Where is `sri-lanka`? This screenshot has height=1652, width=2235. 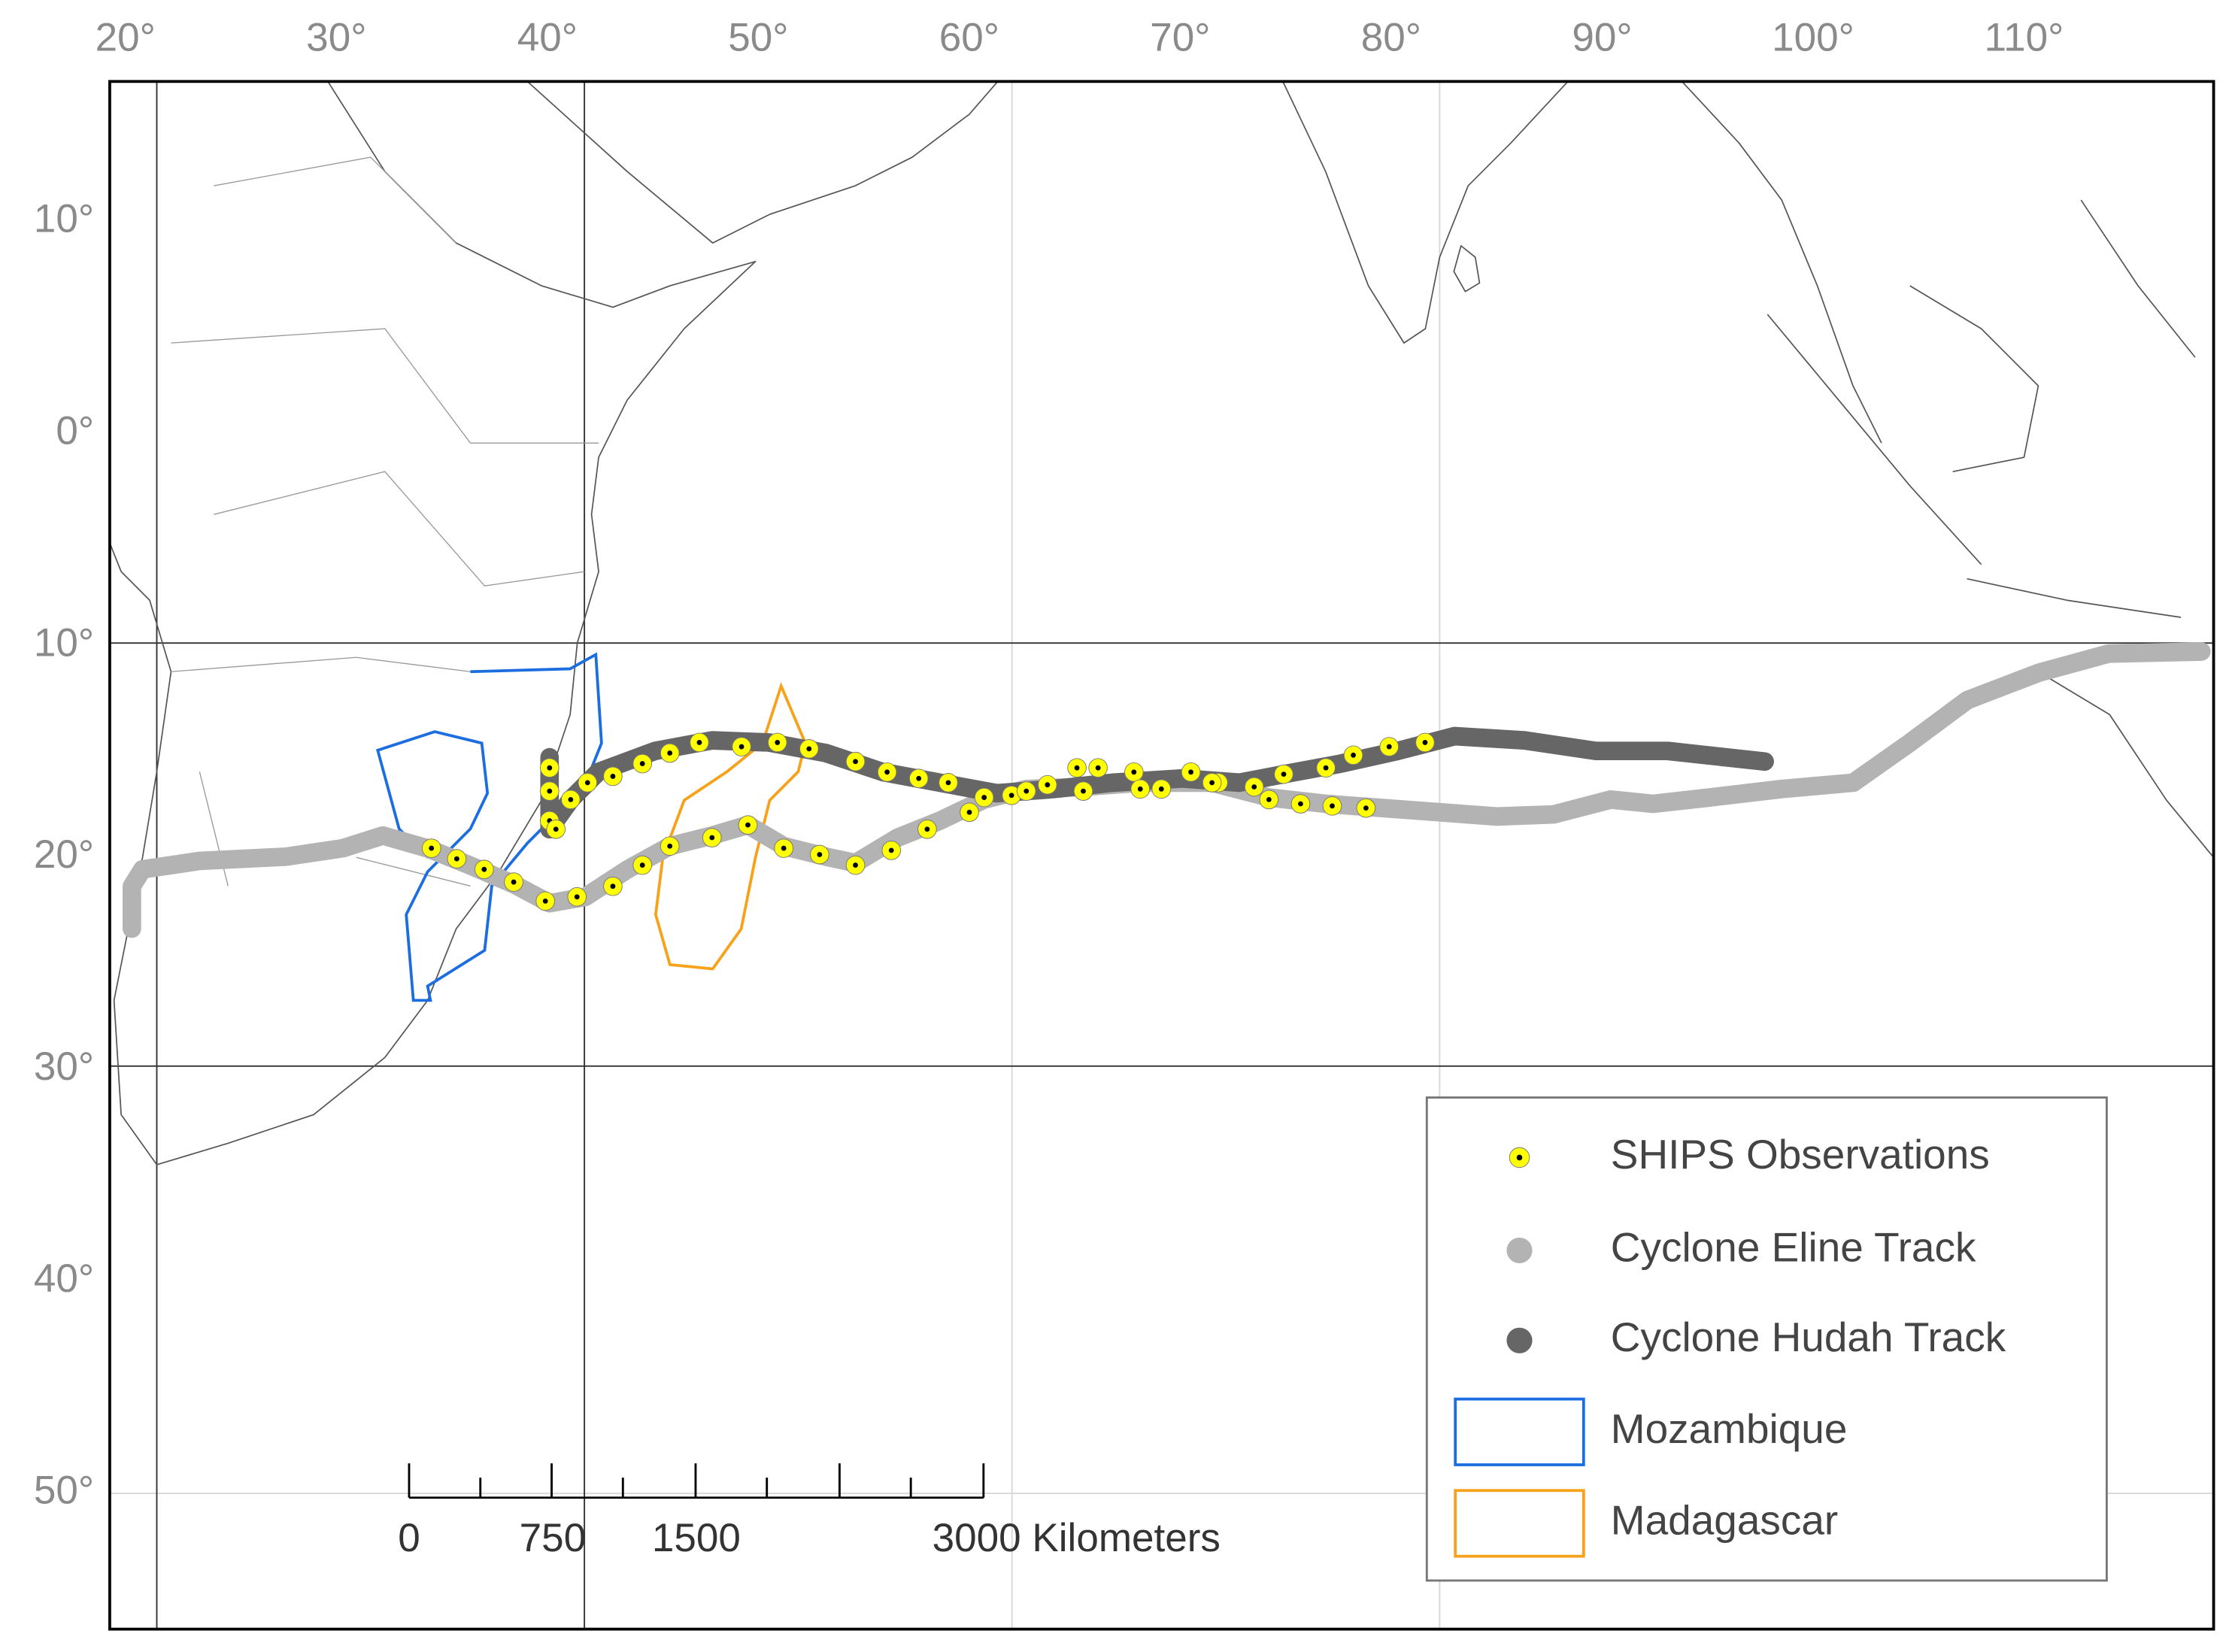 sri-lanka is located at coordinates (1467, 269).